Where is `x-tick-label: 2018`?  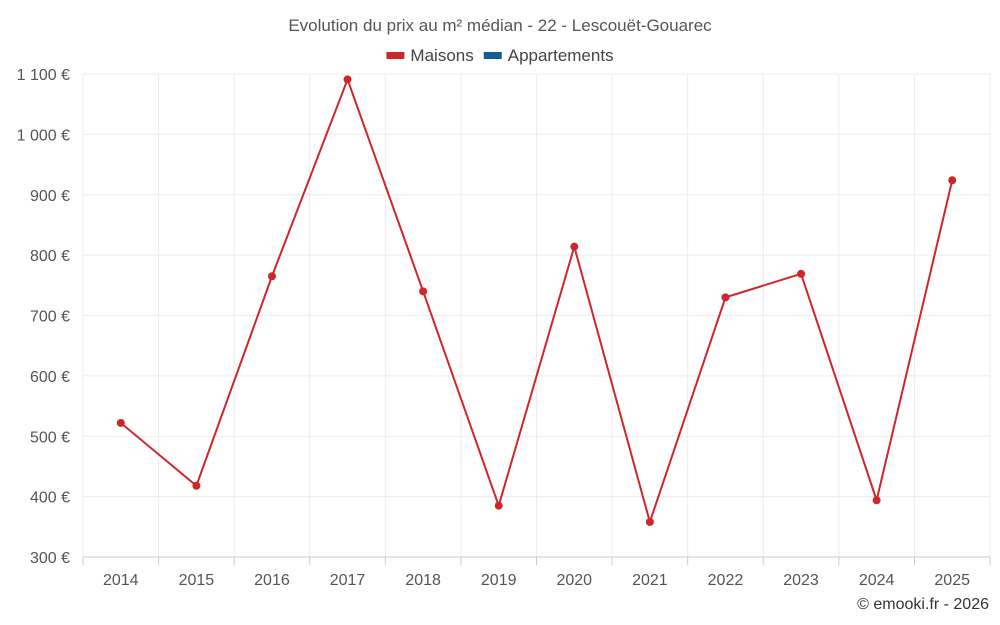 x-tick-label: 2018 is located at coordinates (423, 580).